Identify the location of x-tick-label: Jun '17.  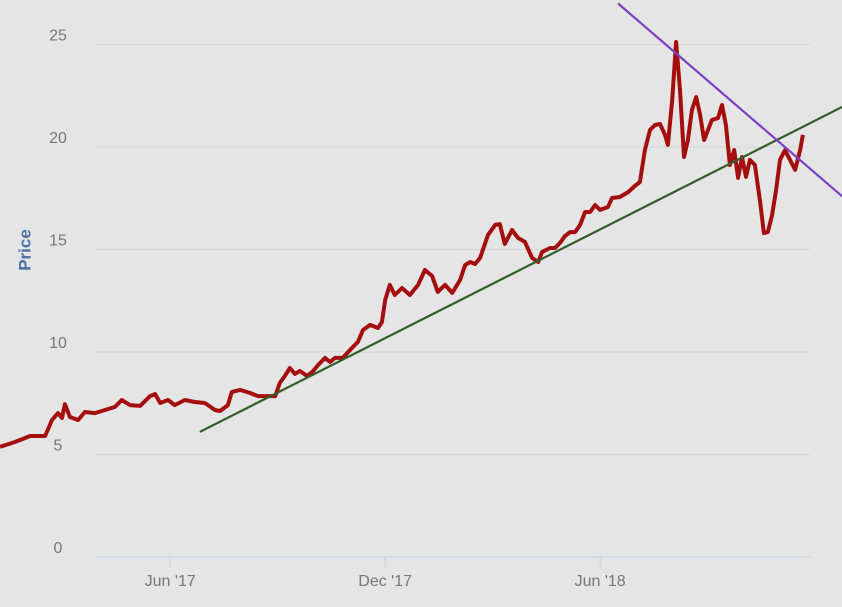
(170, 581).